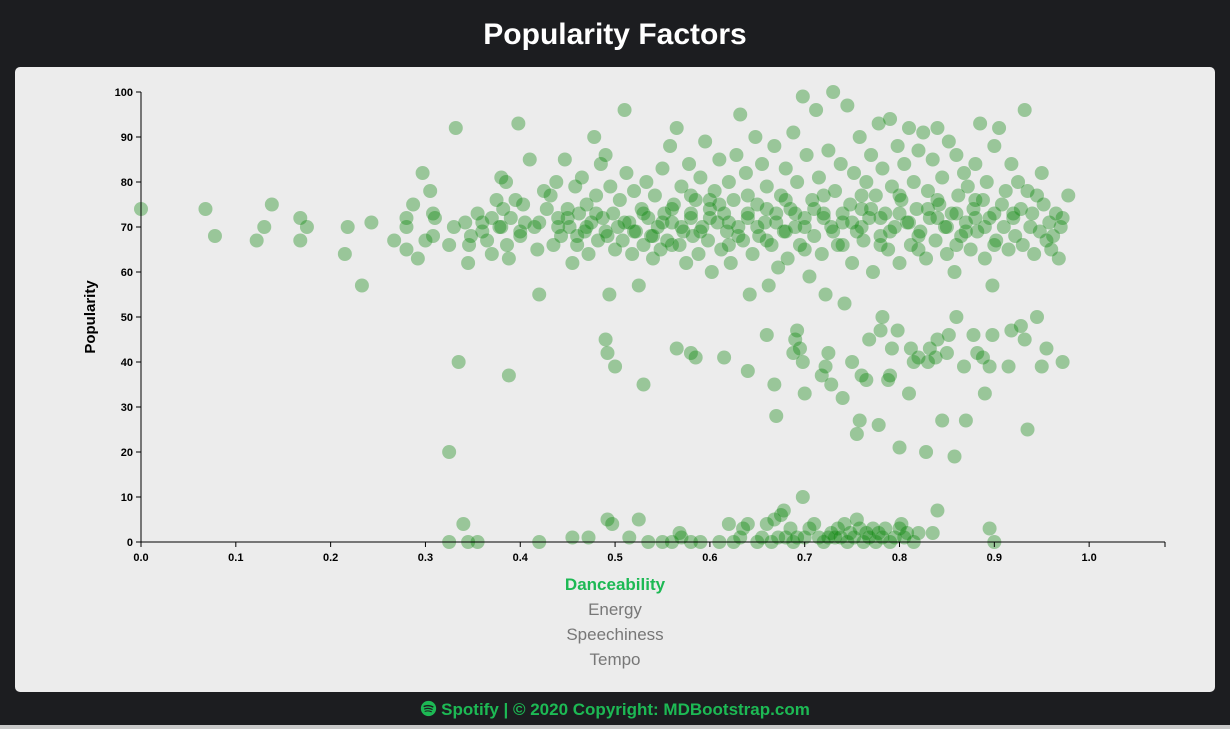  I want to click on x-option-danceability: Danceability, so click(615, 584).